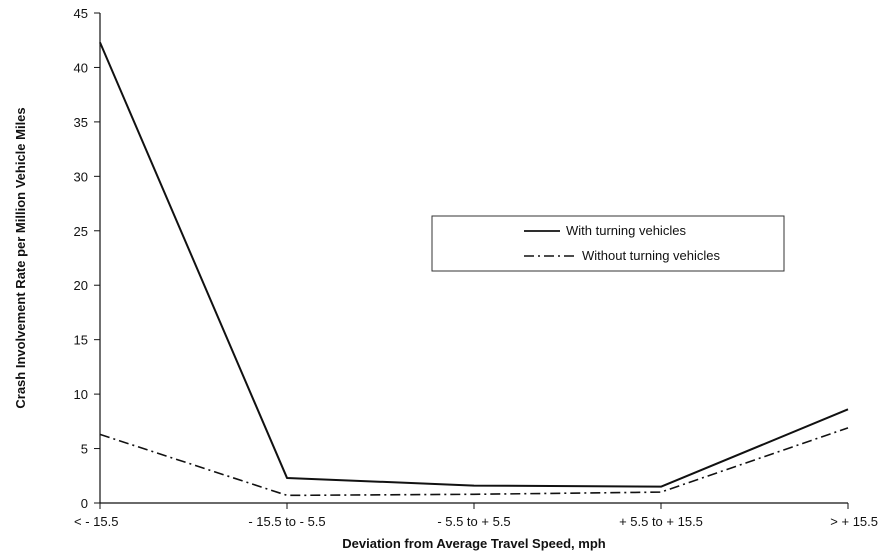 The height and width of the screenshot is (559, 883). I want to click on x-tick-label: < - 15.5, so click(96, 521).